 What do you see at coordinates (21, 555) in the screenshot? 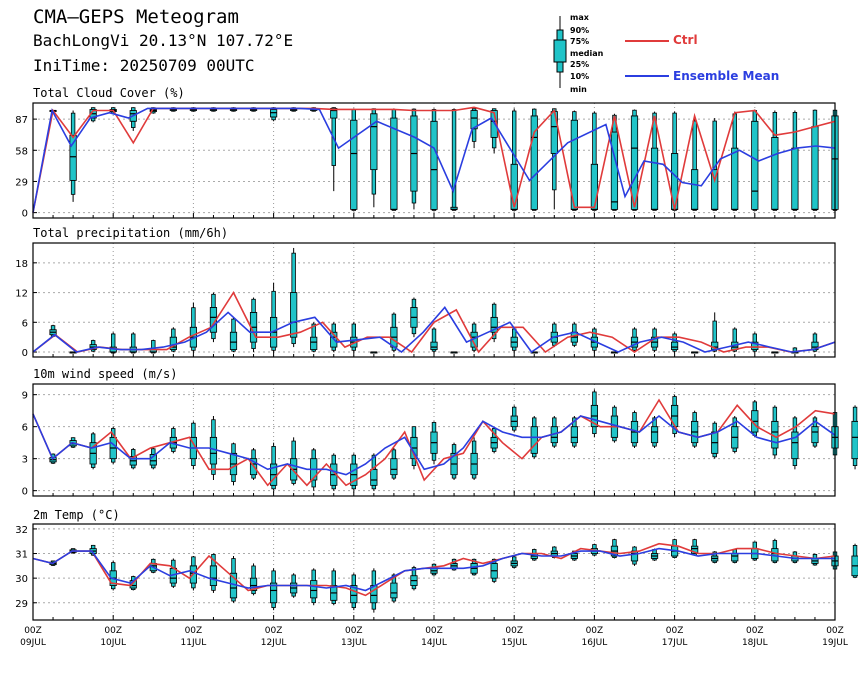
I see `y-tick-label: 31` at bounding box center [21, 555].